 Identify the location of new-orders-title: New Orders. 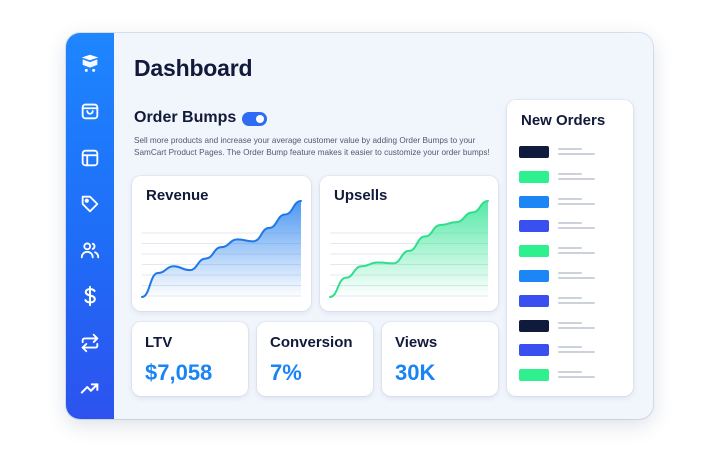
(563, 120).